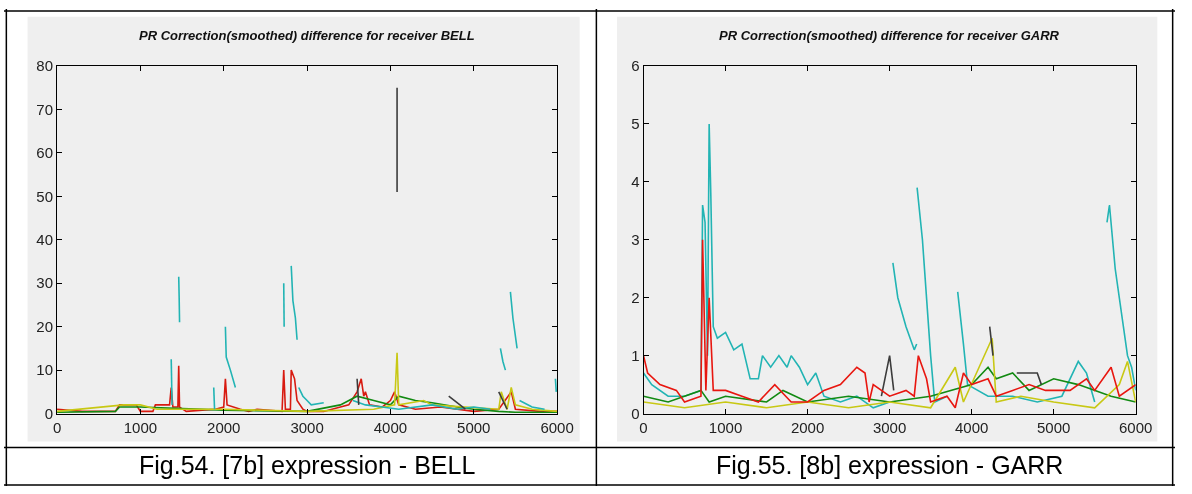  I want to click on y-tick-label: 3, so click(635, 240).